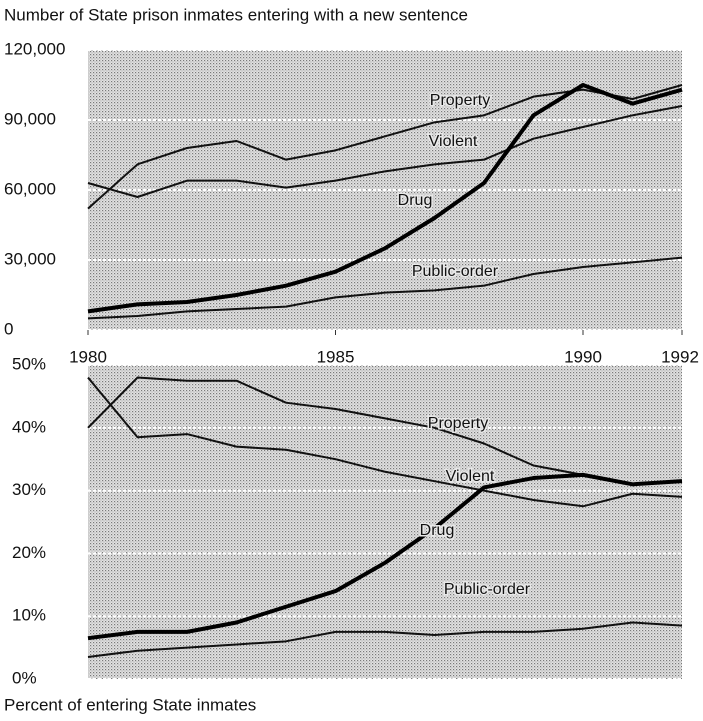 This screenshot has height=721, width=703. What do you see at coordinates (29, 426) in the screenshot?
I see `y-tick-label: 40%` at bounding box center [29, 426].